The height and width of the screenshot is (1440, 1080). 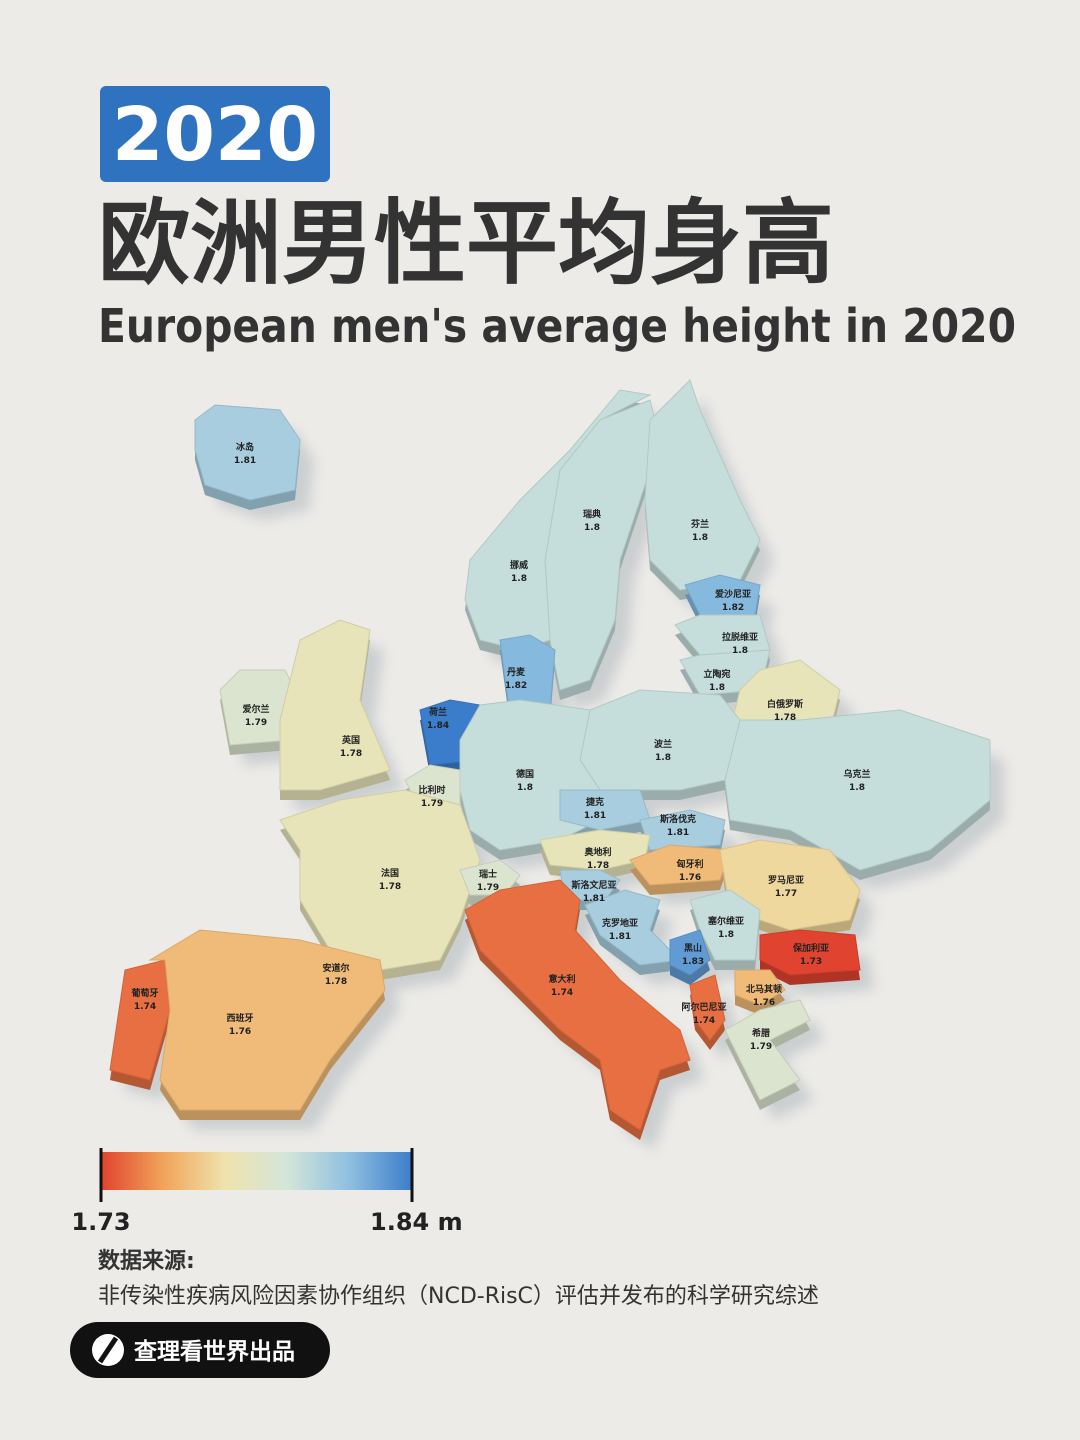 I want to click on year: 2020, so click(x=215, y=135).